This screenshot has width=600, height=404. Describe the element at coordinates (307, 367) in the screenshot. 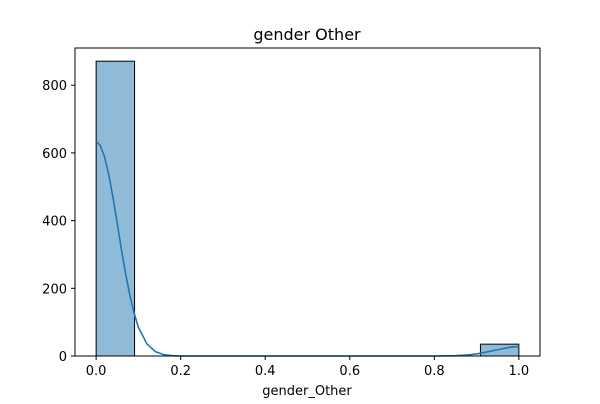

I see `x-axis: 0.0 0.2 0.4 0.6 0.8 1.0` at that location.